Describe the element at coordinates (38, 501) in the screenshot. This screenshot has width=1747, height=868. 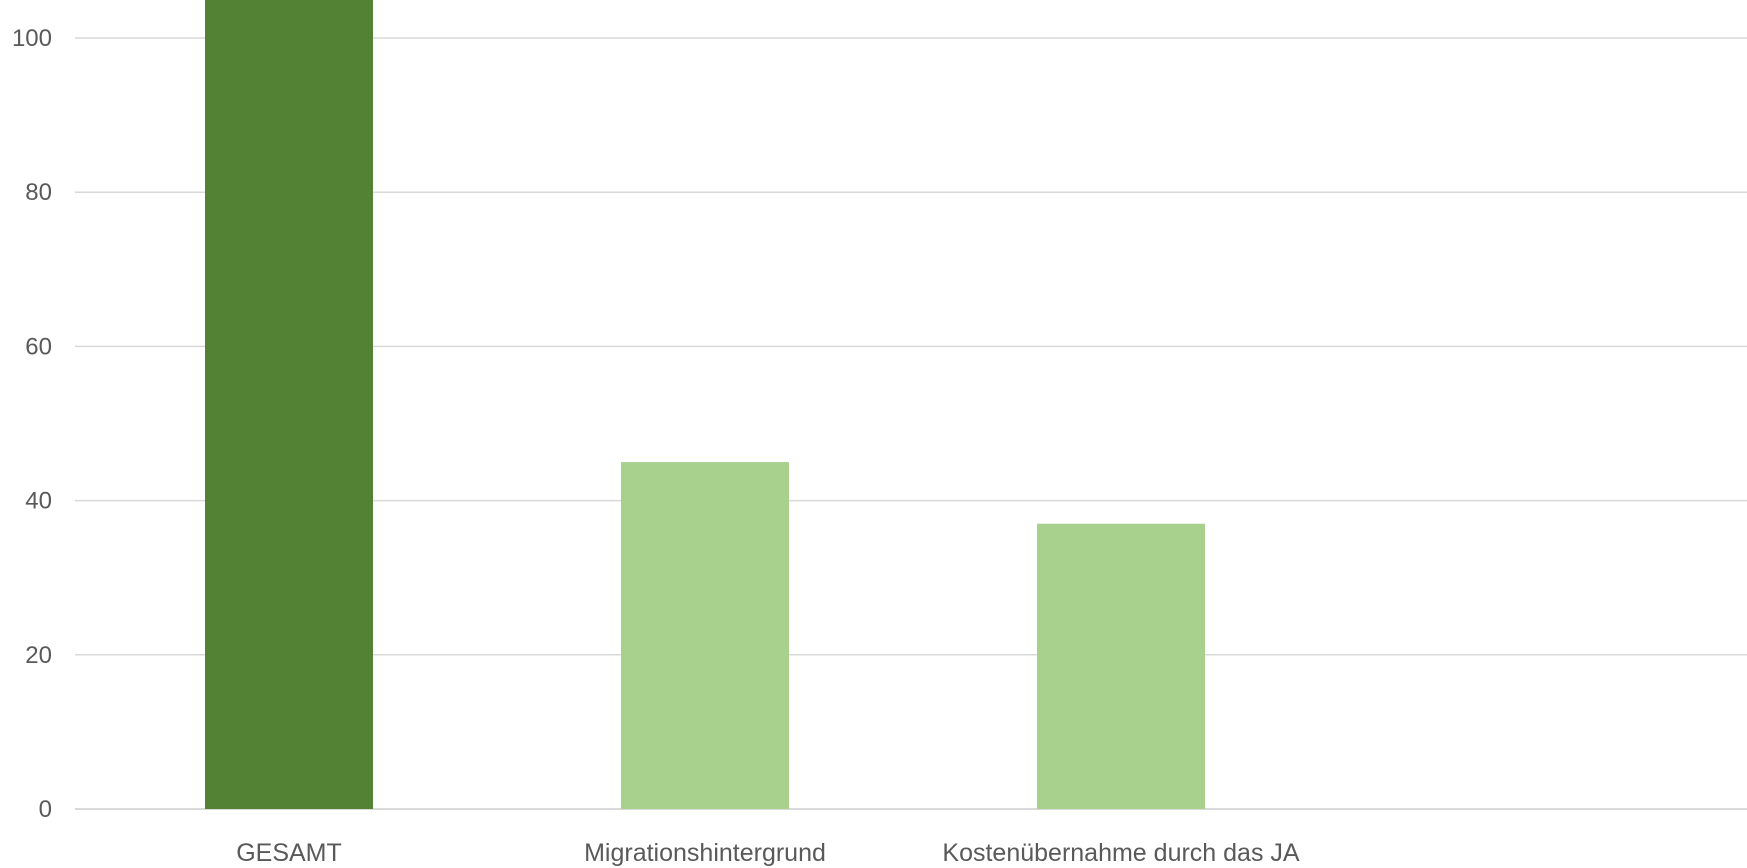
I see `y-tick-label: 40` at that location.